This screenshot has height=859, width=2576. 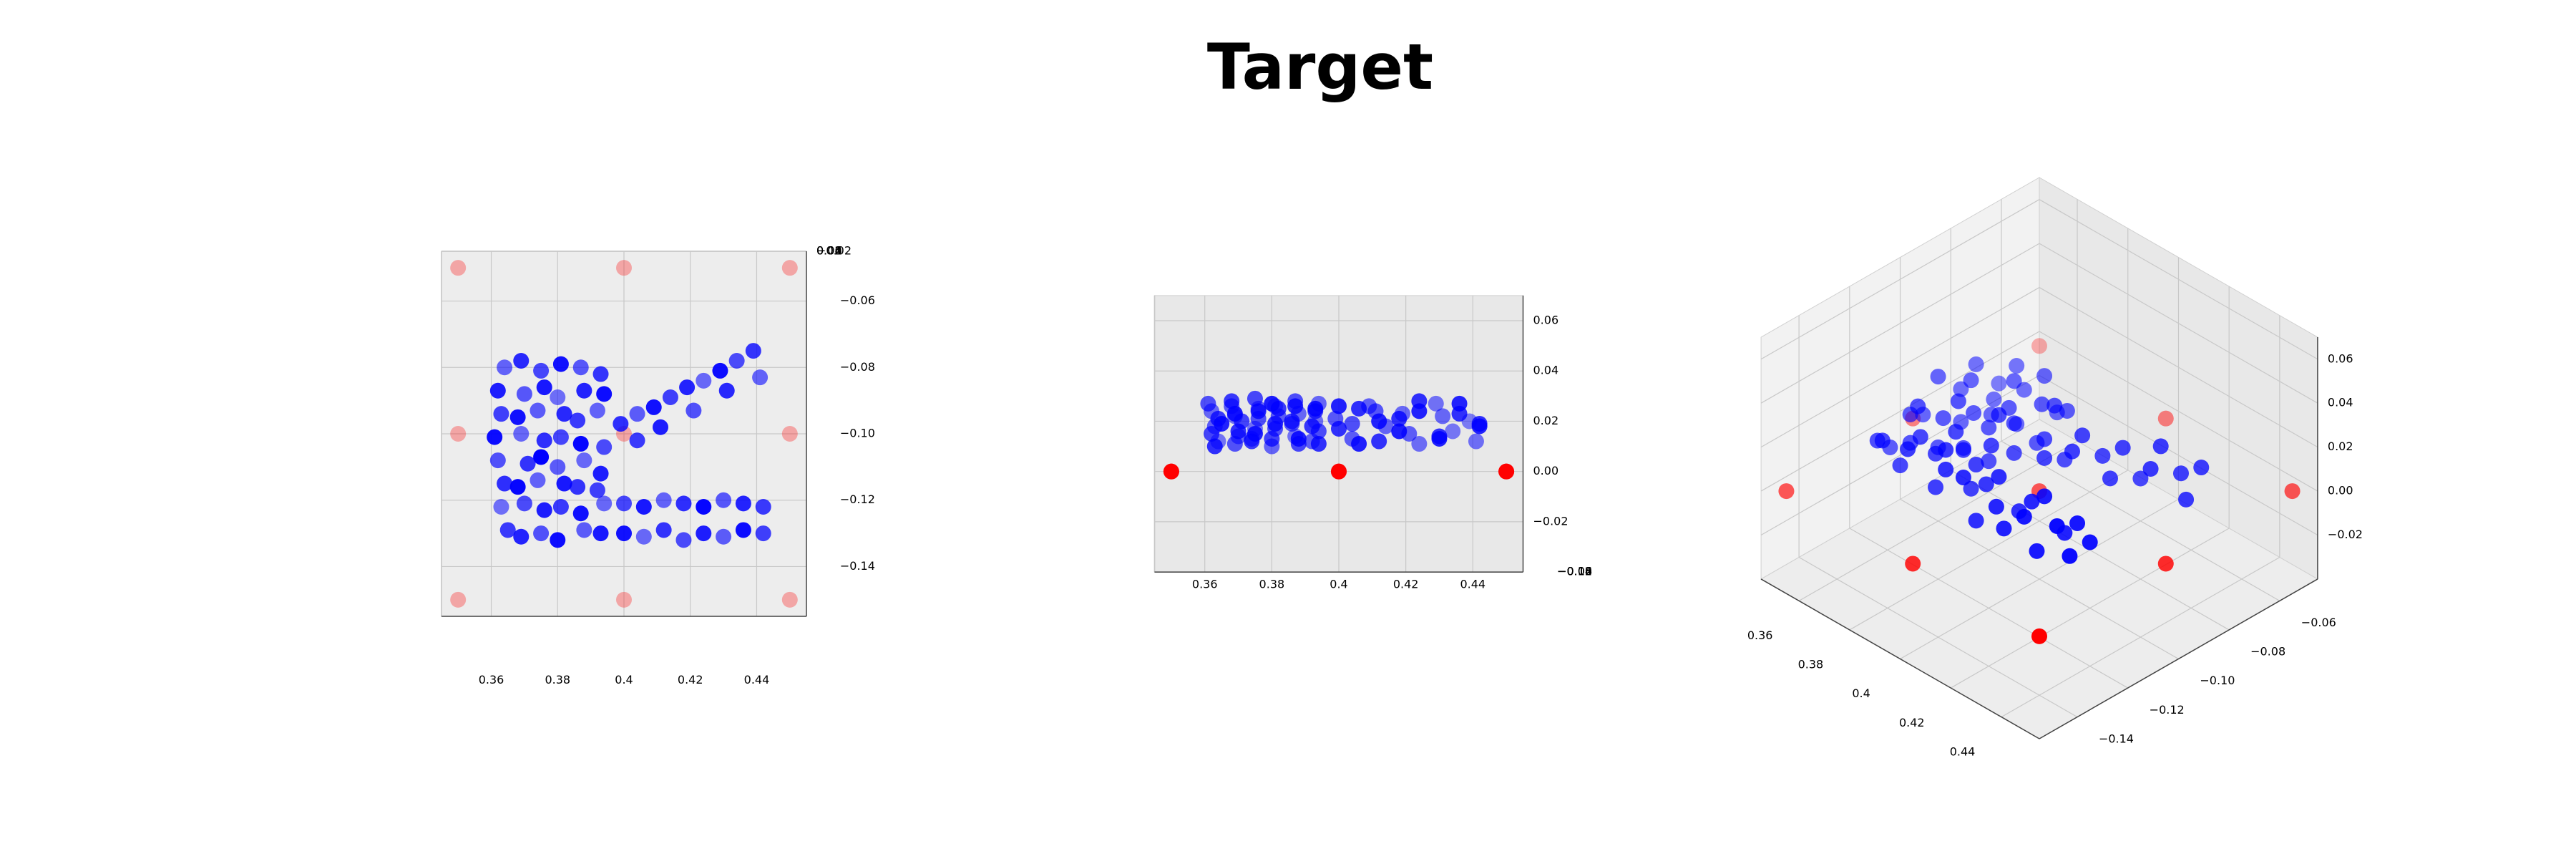 What do you see at coordinates (1546, 420) in the screenshot?
I see `tick-label: 0.02` at bounding box center [1546, 420].